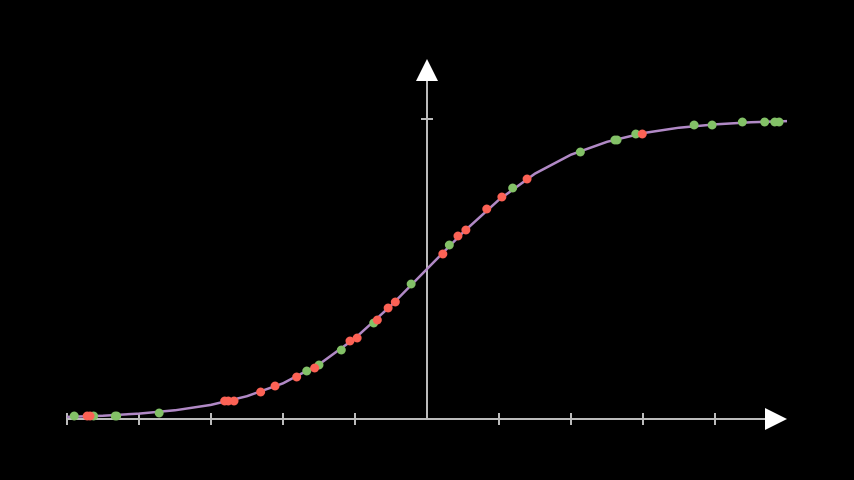 This screenshot has height=480, width=854. I want to click on x-axis-arrow, so click(776, 419).